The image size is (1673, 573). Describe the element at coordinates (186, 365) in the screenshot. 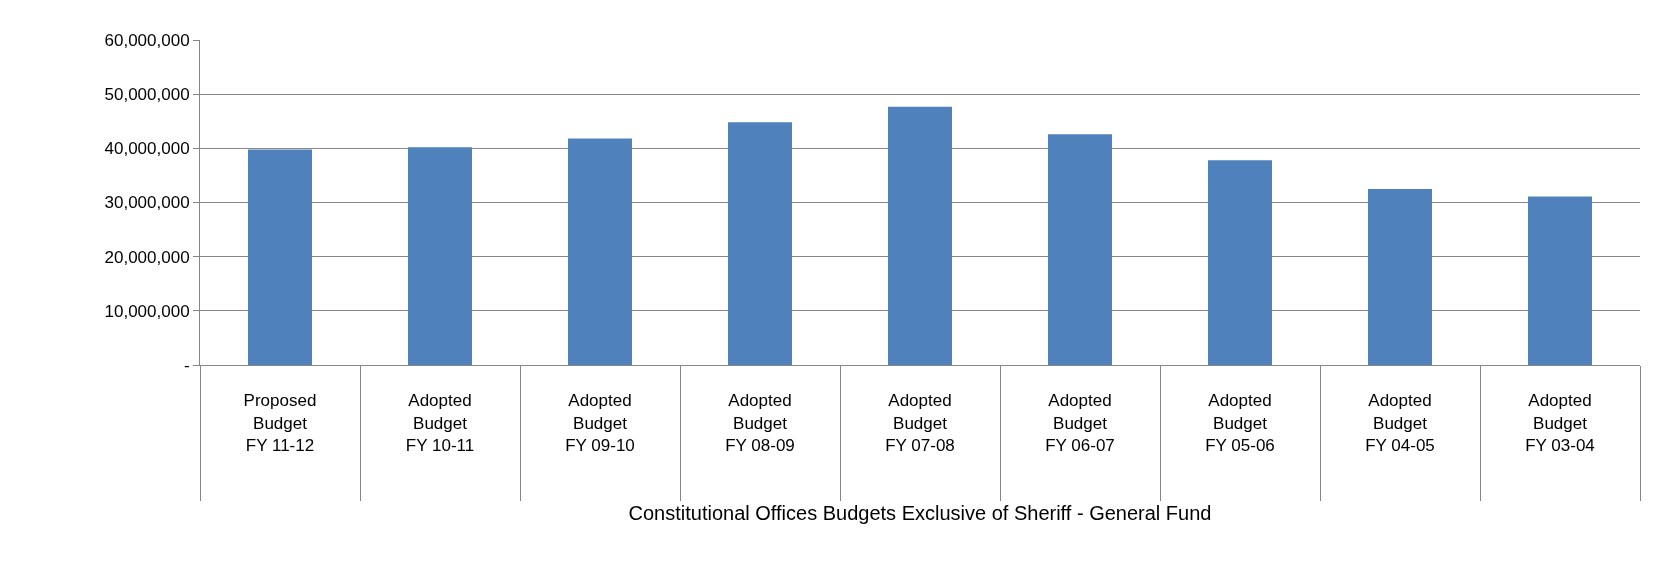

I see `y-tick-label: -` at that location.